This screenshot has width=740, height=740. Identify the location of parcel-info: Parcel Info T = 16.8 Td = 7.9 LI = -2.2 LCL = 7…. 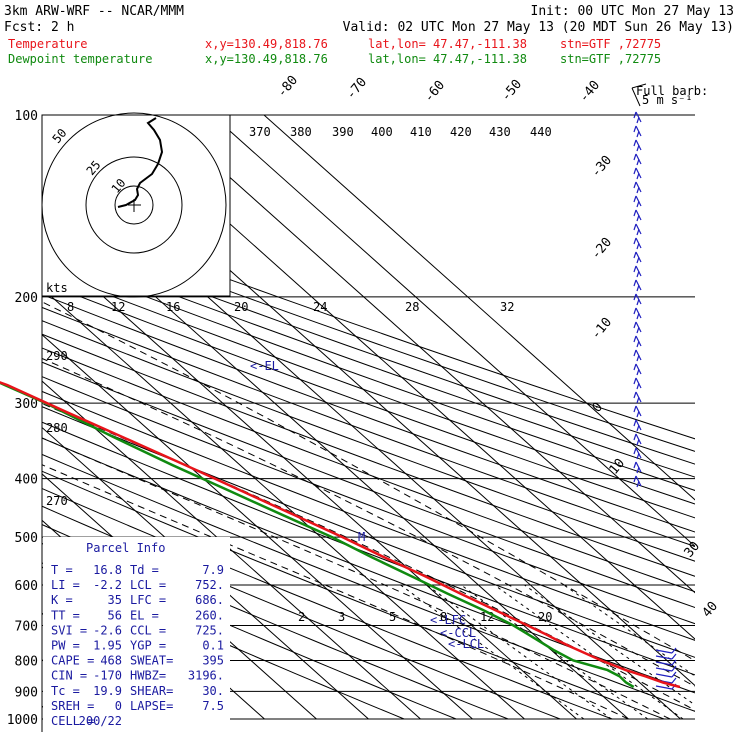
(136, 634).